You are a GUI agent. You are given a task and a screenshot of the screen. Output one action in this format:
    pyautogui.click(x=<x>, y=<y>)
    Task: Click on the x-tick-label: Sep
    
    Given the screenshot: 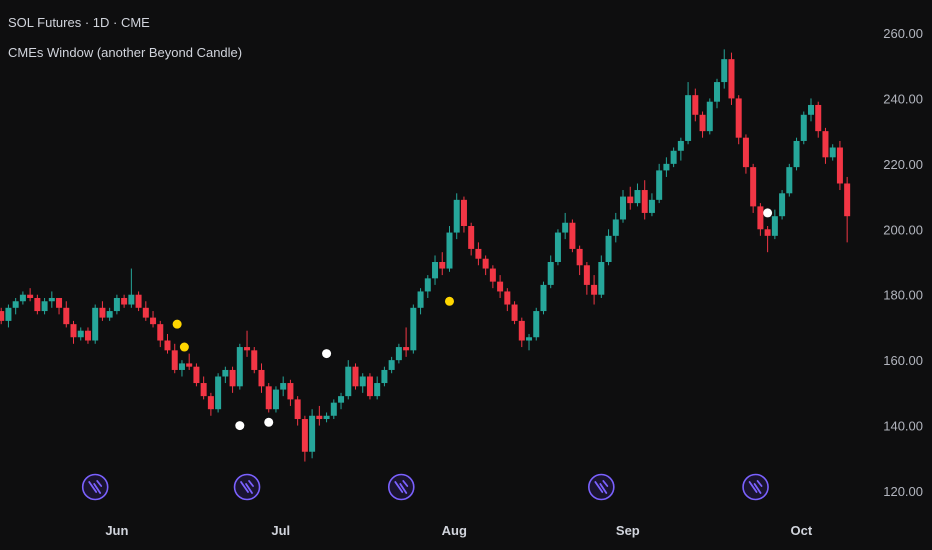 What is the action you would take?
    pyautogui.click(x=628, y=530)
    